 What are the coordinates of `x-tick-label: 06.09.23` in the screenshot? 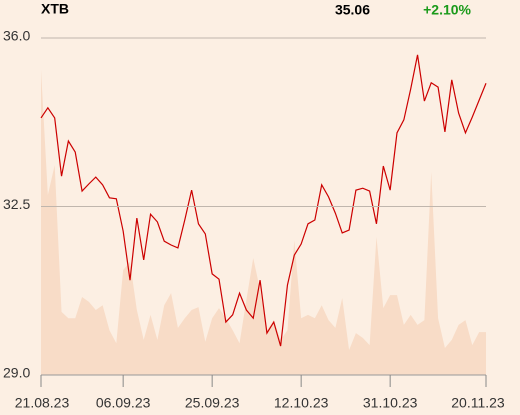 It's located at (123, 403).